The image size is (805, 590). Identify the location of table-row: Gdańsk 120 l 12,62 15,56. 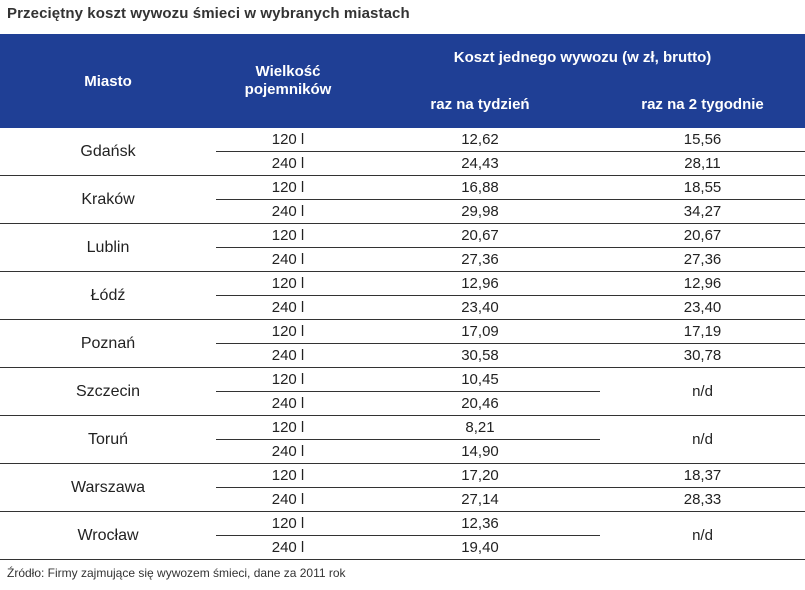
(402, 152).